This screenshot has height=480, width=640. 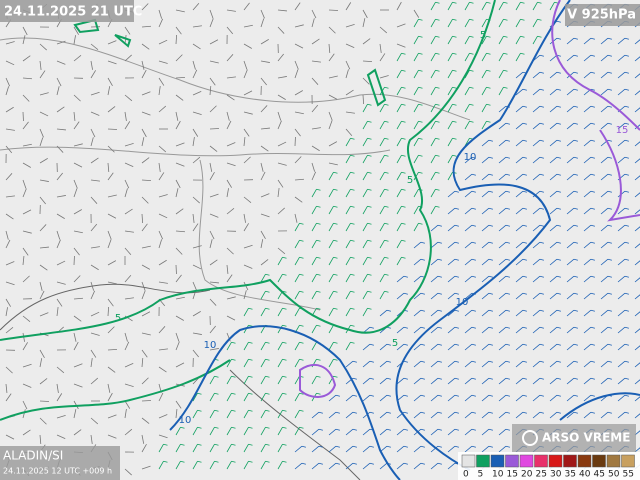 I want to click on model-label: ALADIN/SI, so click(x=33, y=456).